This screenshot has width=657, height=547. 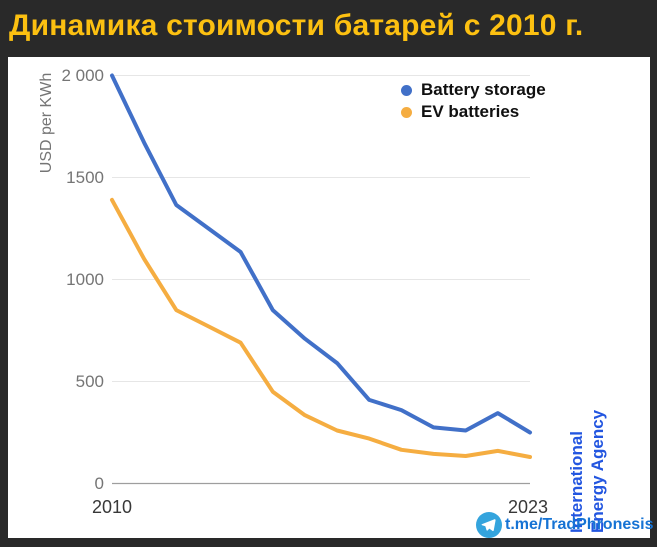 I want to click on legend-item-battery-storage: Battery storage, so click(x=473, y=90).